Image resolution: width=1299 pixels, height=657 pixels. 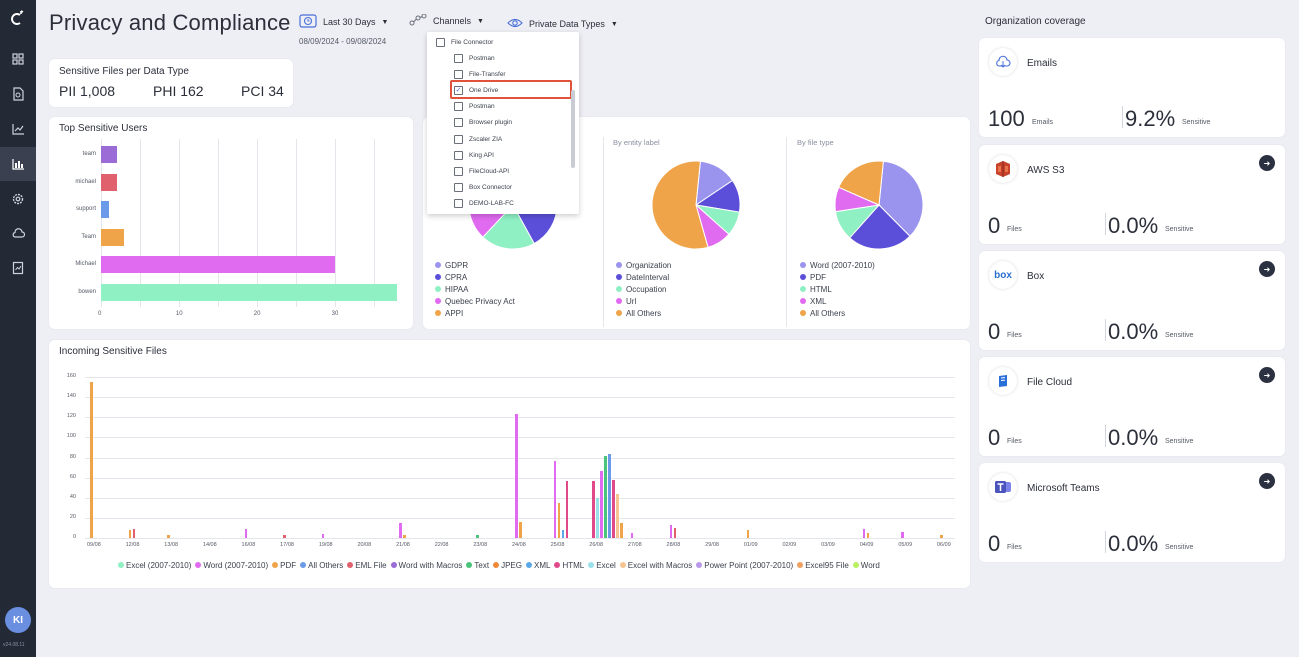 I want to click on legend-item: Excel95 File, so click(x=823, y=565).